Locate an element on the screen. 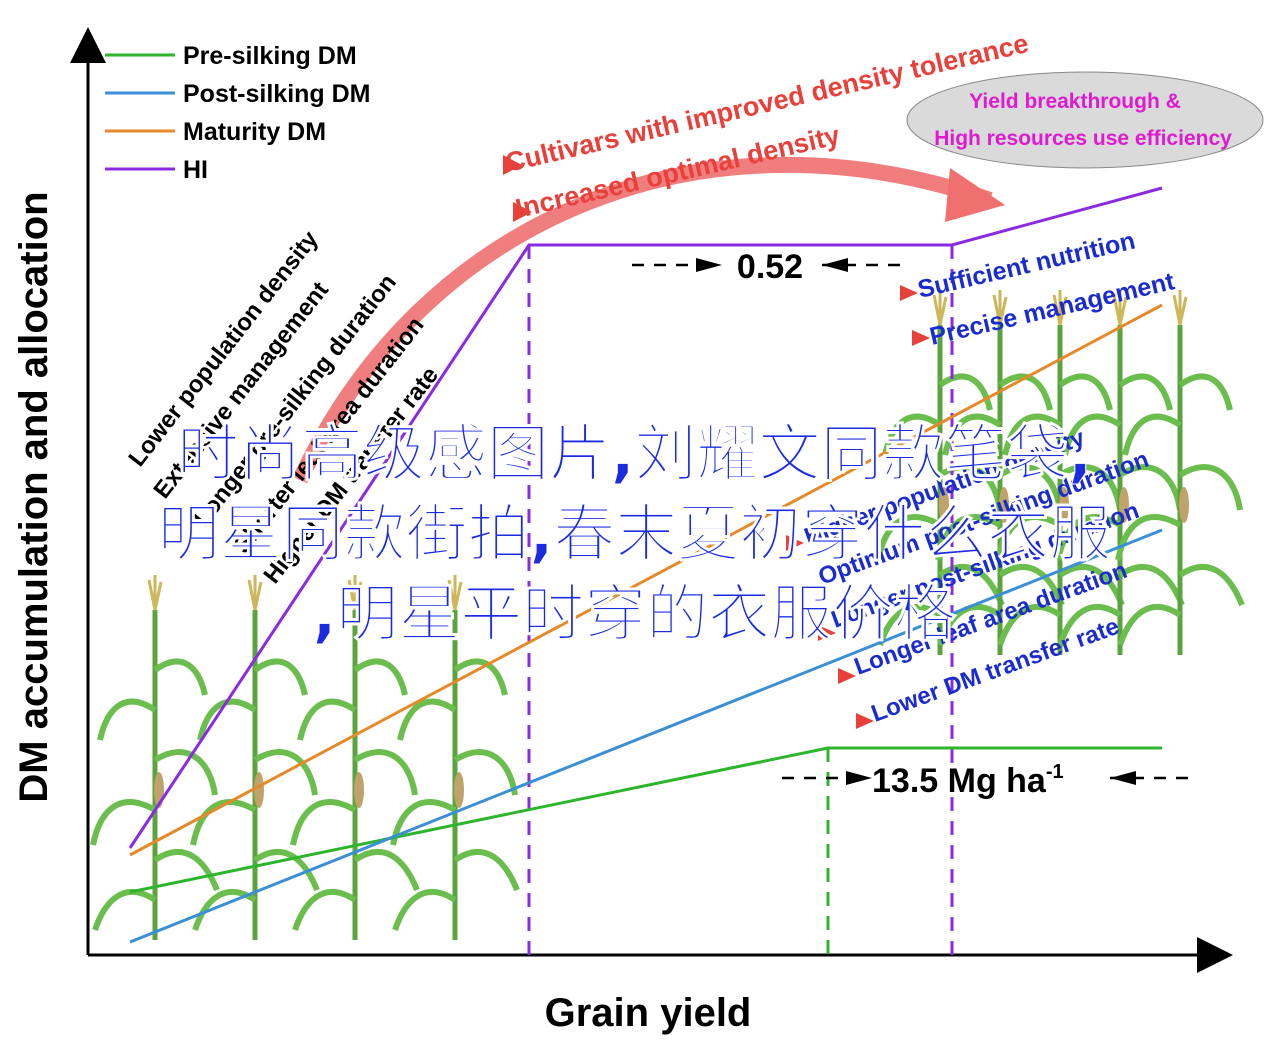  legend-post-silking: Post-silking DM is located at coordinates (277, 94).